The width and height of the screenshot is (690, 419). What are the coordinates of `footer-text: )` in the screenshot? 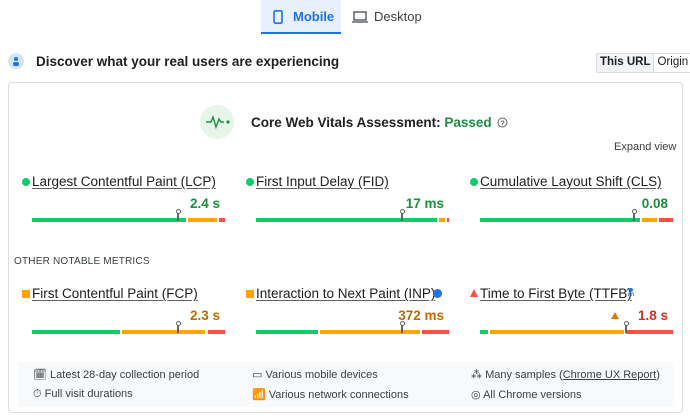 It's located at (658, 375).